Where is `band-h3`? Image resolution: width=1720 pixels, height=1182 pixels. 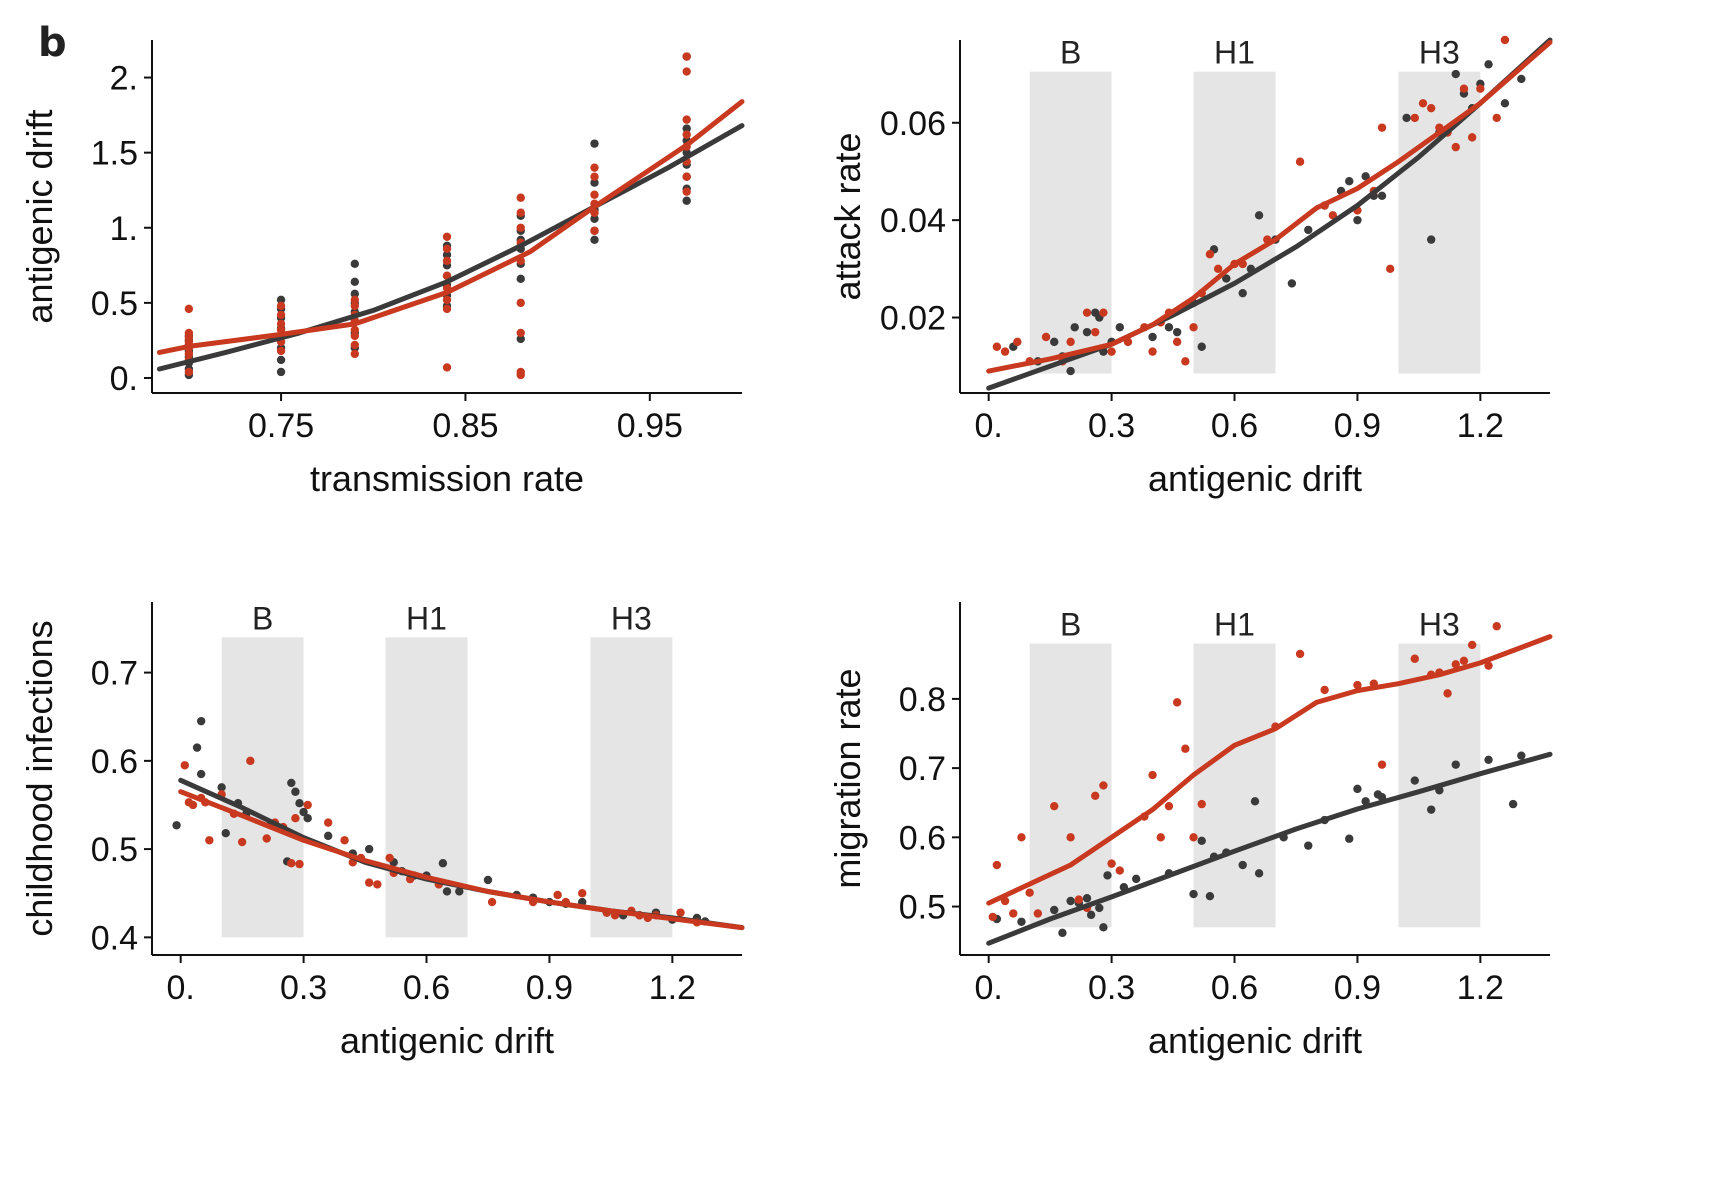
band-h3 is located at coordinates (1439, 222).